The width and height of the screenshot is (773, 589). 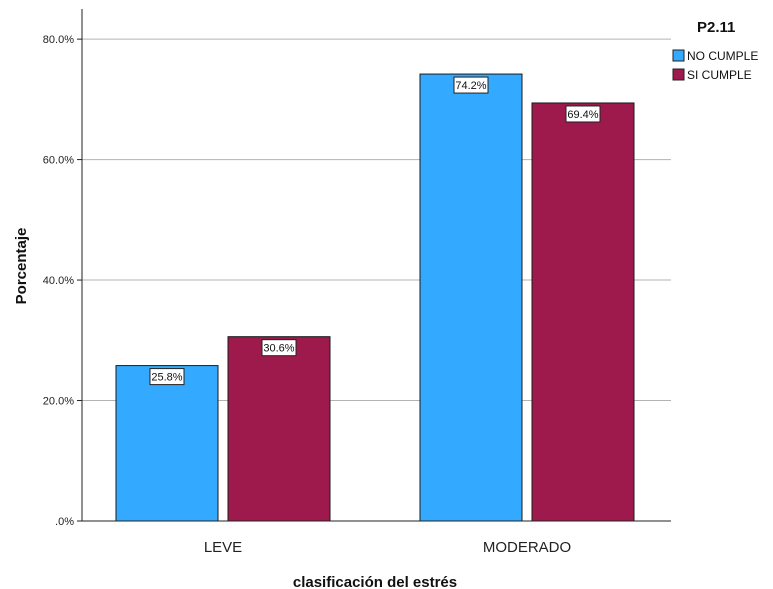 What do you see at coordinates (722, 56) in the screenshot?
I see `legend-label: NO CUMPLE` at bounding box center [722, 56].